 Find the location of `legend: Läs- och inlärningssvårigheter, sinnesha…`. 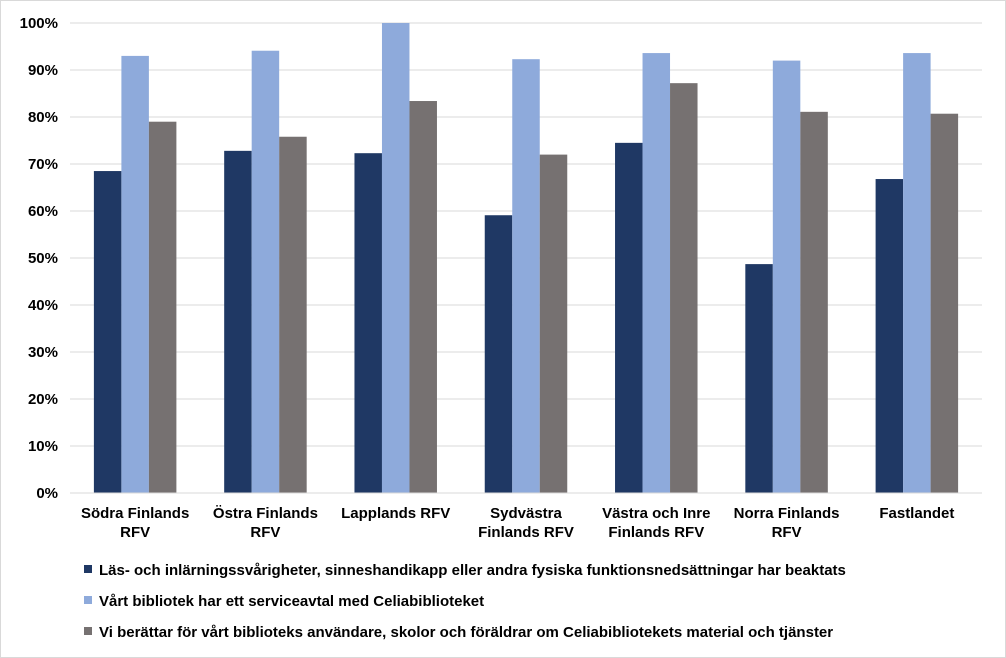

legend: Läs- och inlärningssvårigheter, sinnesha… is located at coordinates (465, 601).